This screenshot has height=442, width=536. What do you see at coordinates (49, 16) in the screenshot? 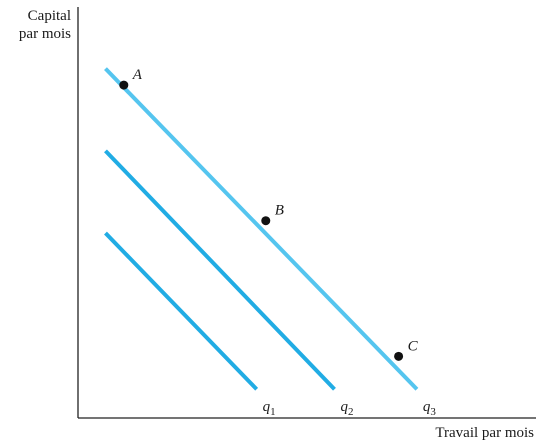
I see `y-axis-title-line-1: Capital` at bounding box center [49, 16].